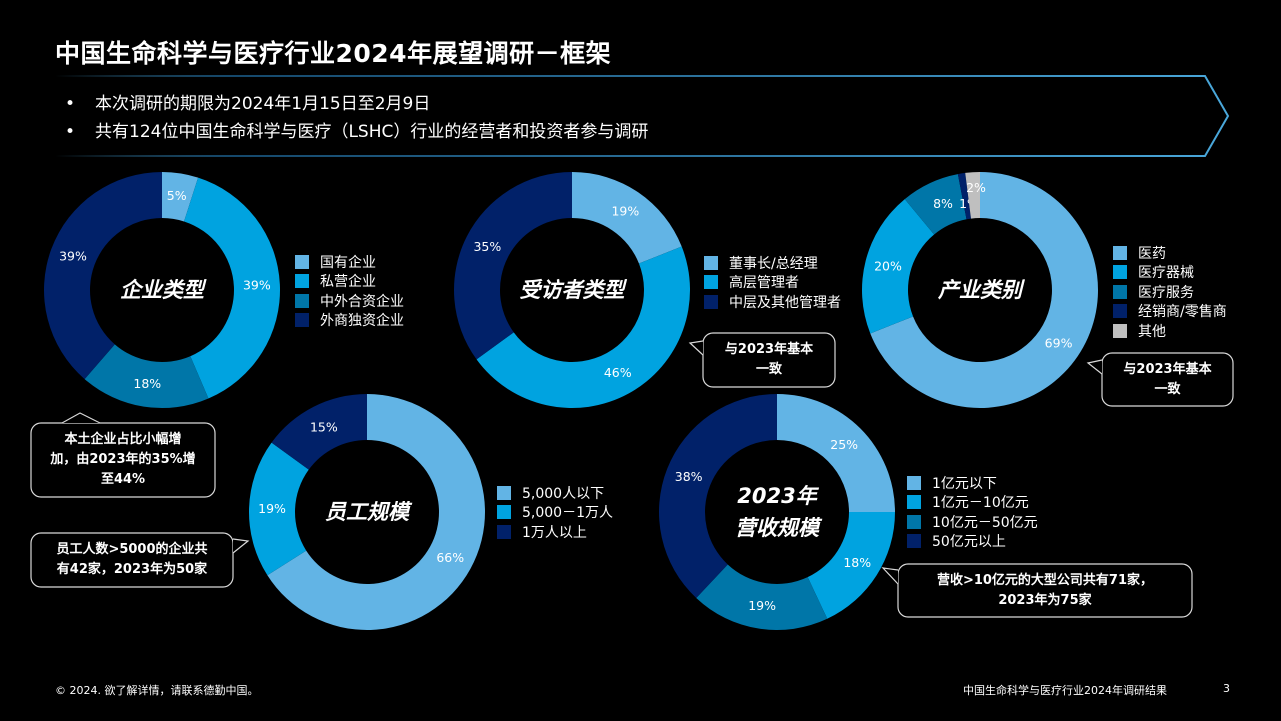 The height and width of the screenshot is (721, 1281). I want to click on data-label: 38%, so click(689, 476).